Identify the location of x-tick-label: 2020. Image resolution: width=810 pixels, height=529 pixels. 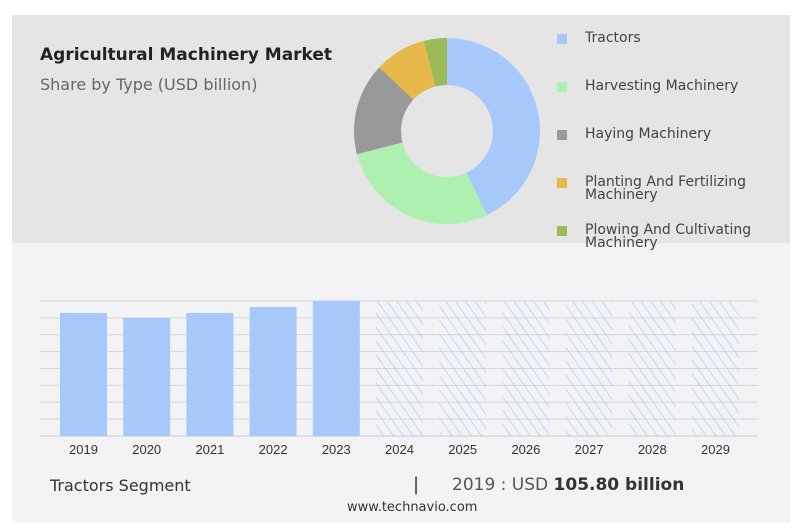
(146, 449).